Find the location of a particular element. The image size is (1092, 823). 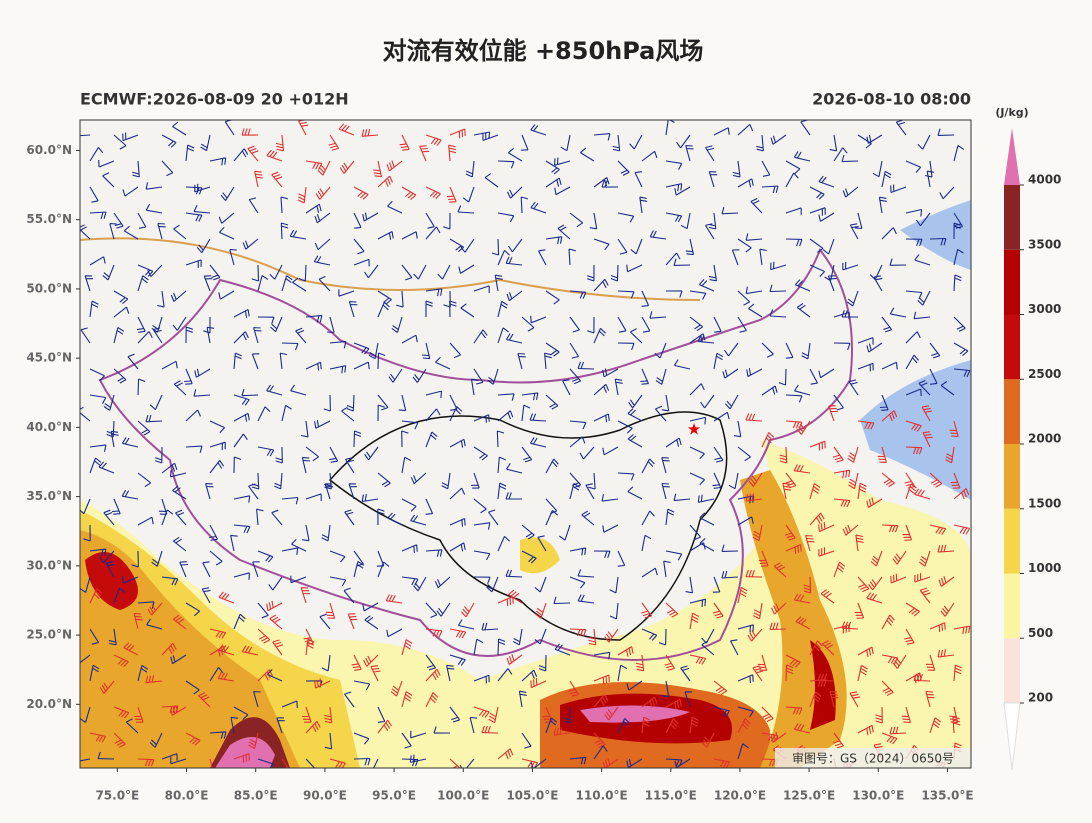

lat-tick-label: 40.0°N is located at coordinates (49, 427).